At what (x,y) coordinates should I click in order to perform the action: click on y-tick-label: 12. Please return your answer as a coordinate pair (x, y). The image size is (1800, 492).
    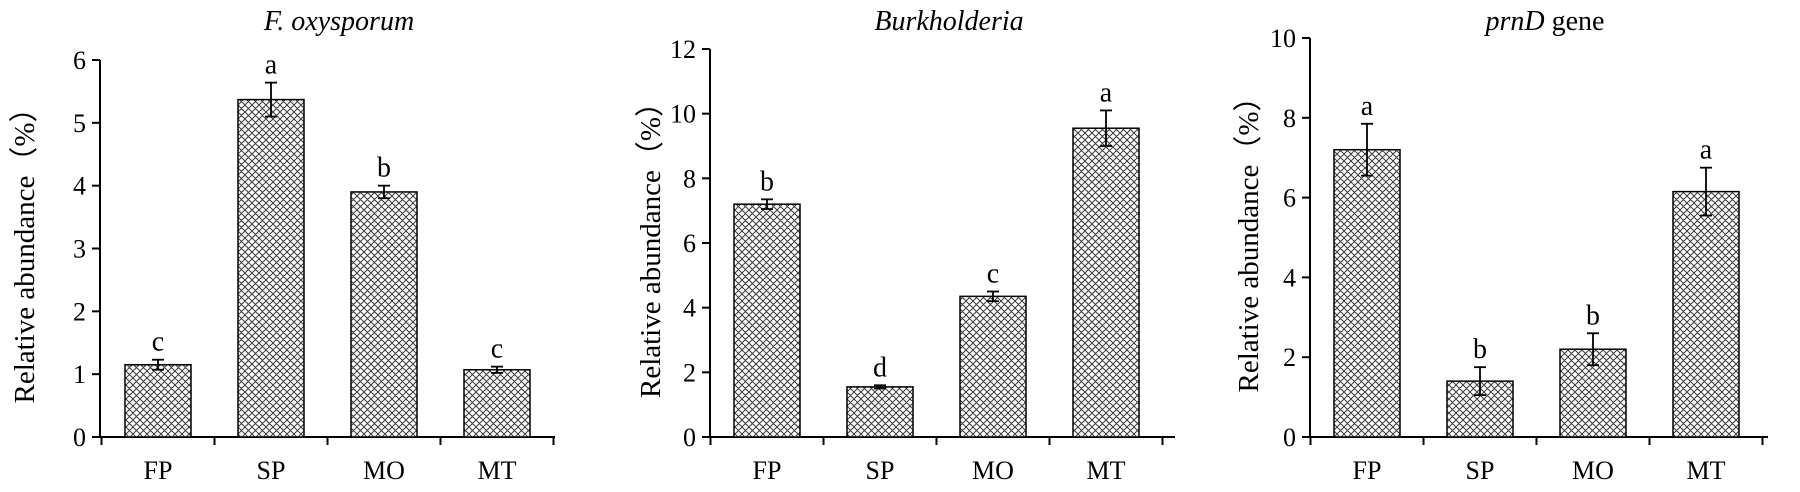
    Looking at the image, I should click on (683, 49).